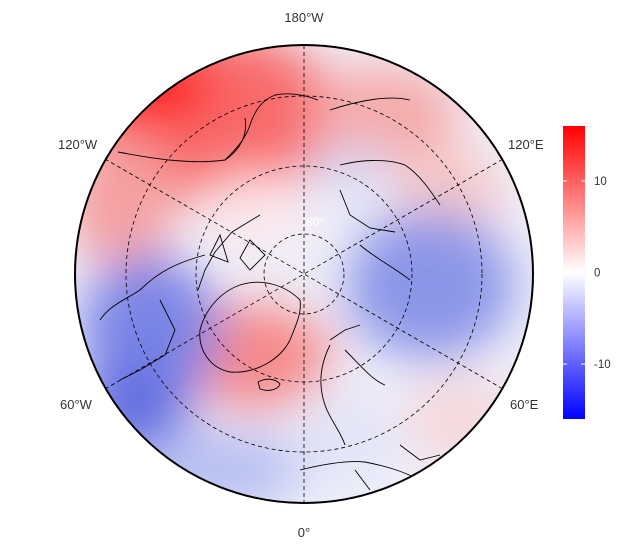 The image size is (625, 552). I want to click on alaska-coast, so click(271, 127).